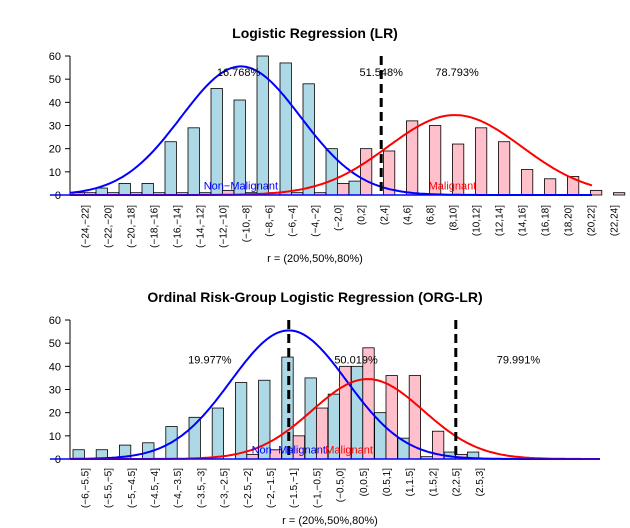  I want to click on x-tick-label: (0,2], so click(361, 215).